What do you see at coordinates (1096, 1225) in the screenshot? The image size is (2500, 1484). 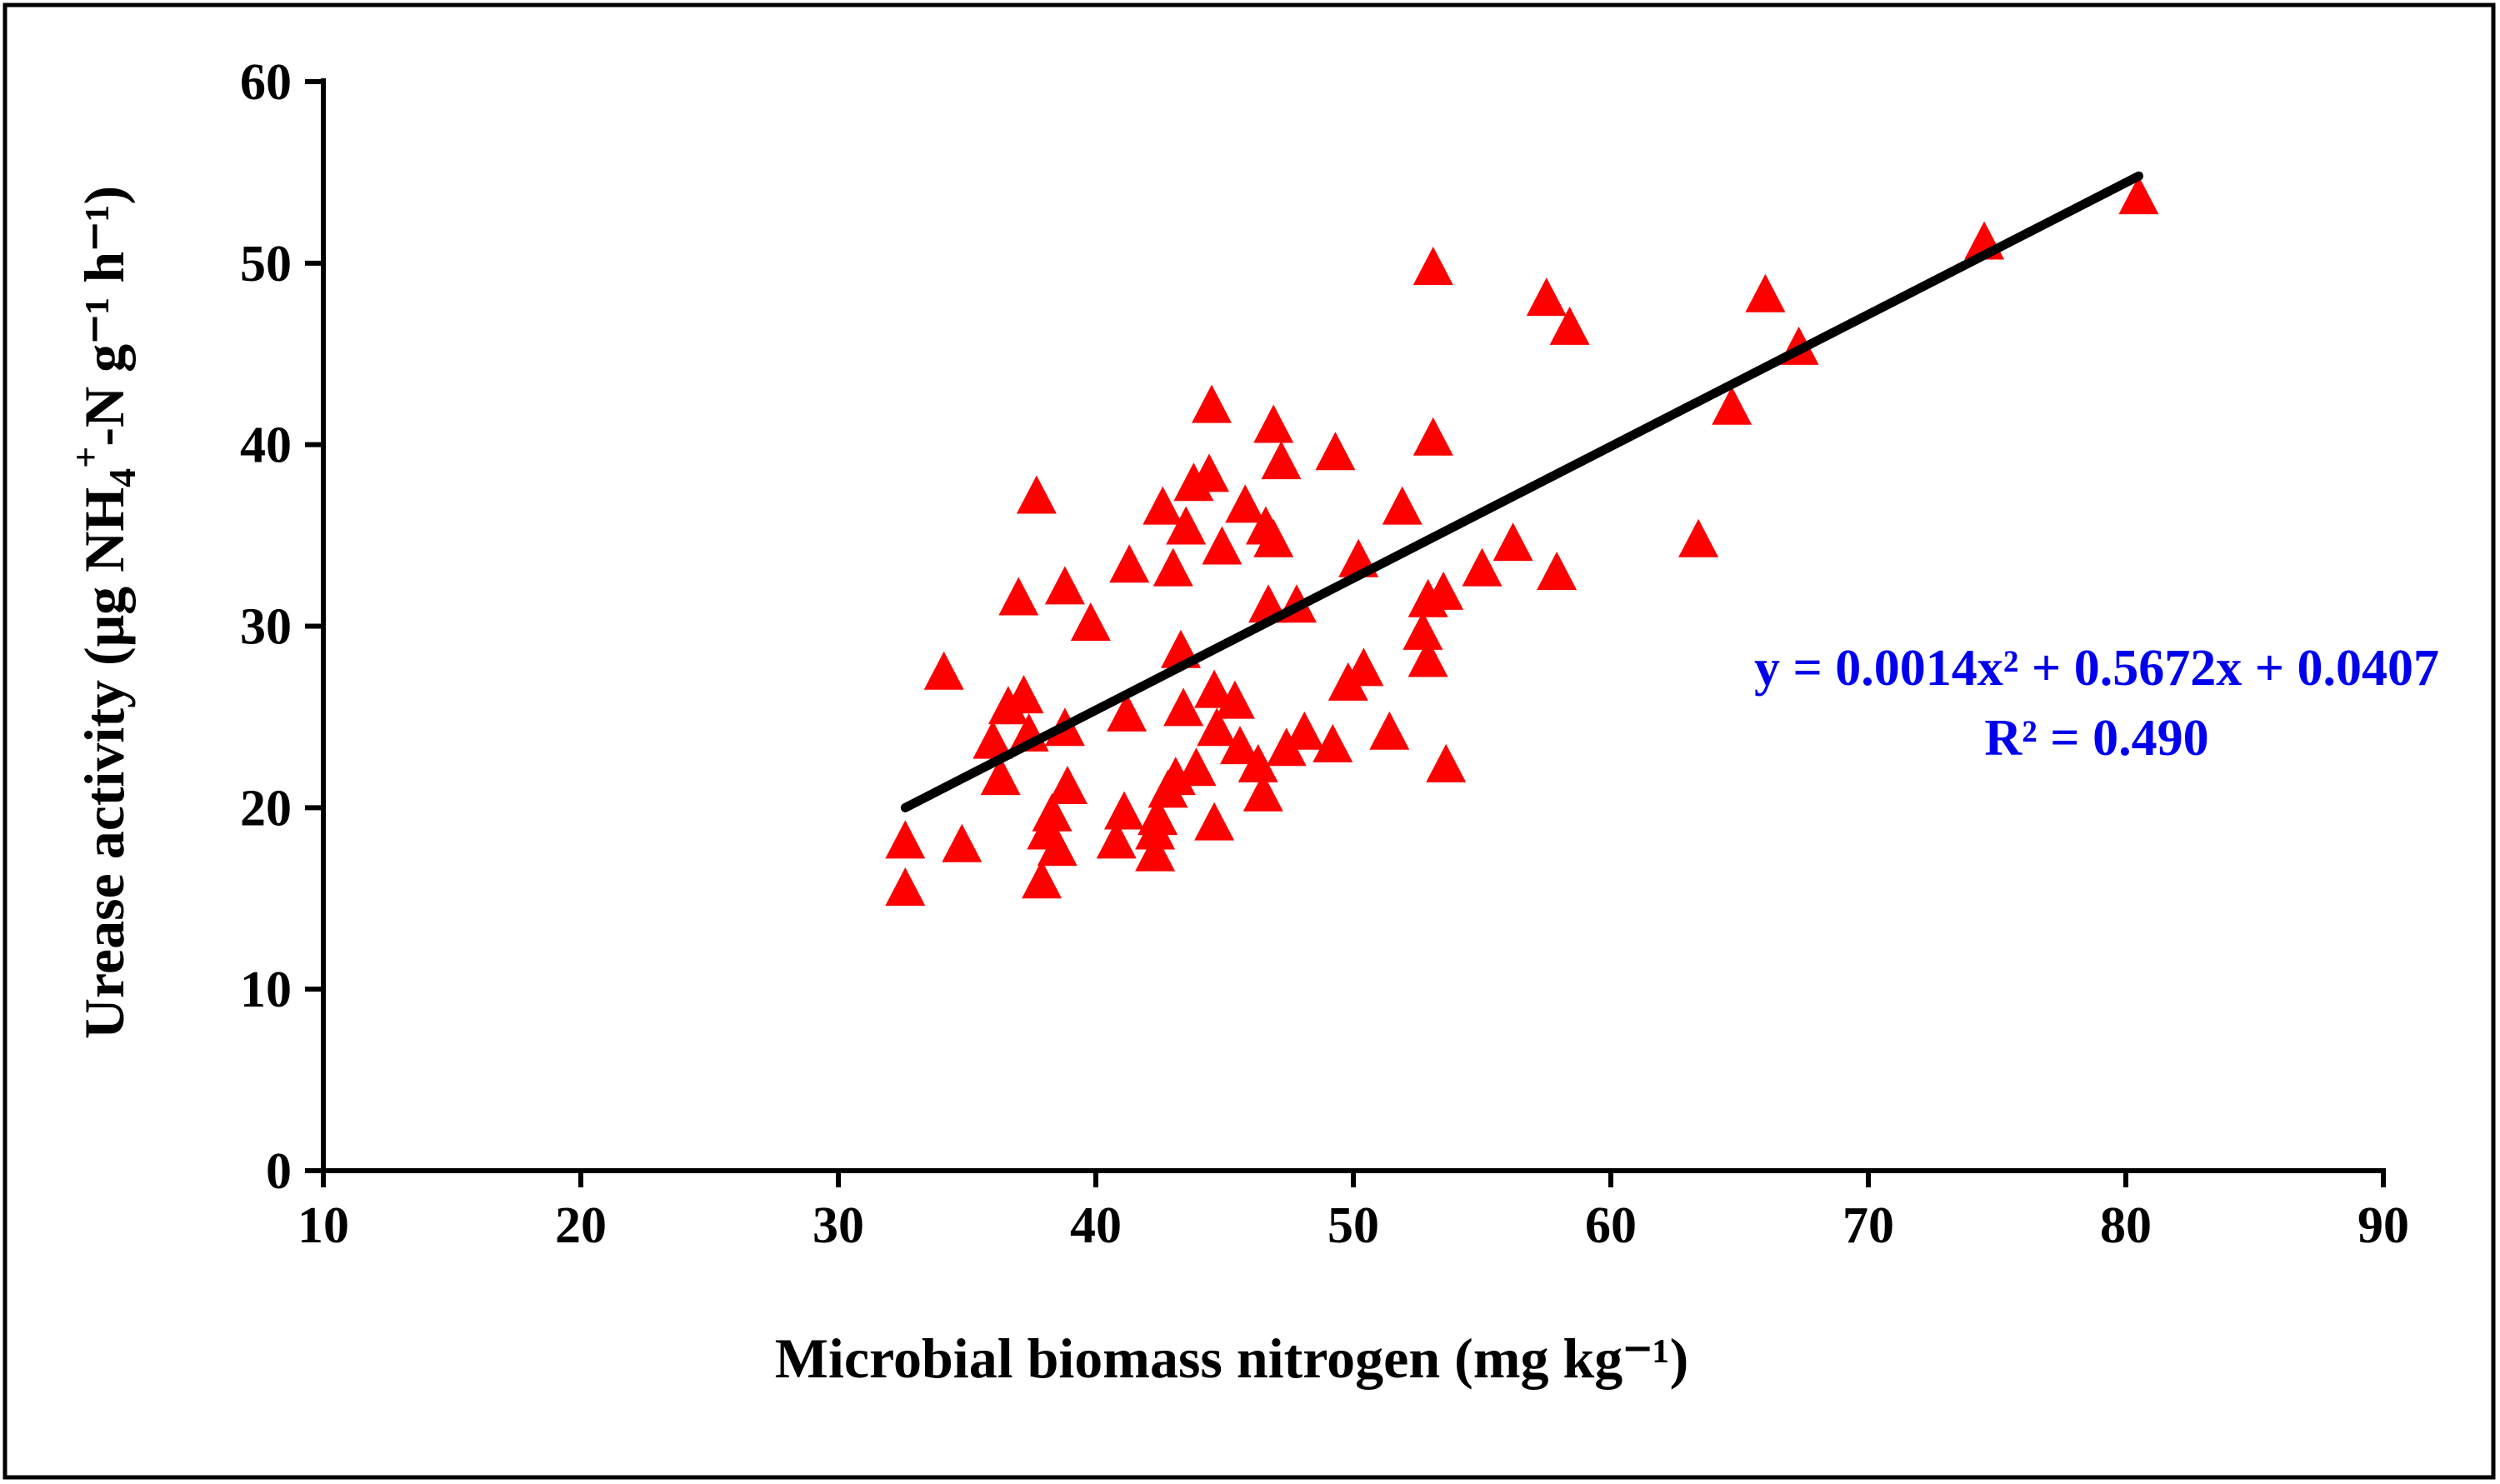 I see `x-tick-label-40: 40` at bounding box center [1096, 1225].